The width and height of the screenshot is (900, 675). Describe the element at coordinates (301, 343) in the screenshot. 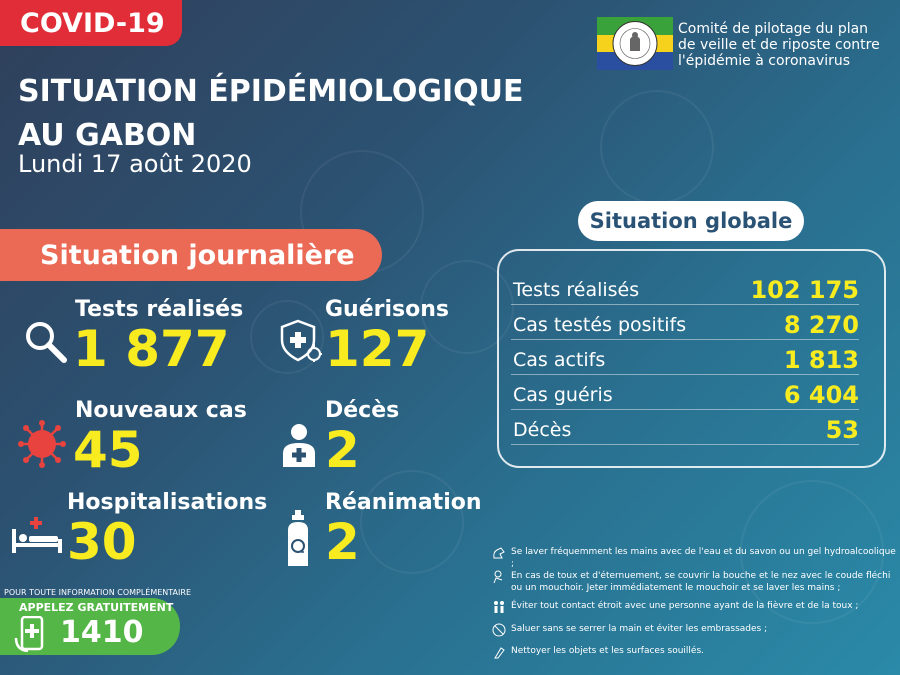

I see `shield-virus-icon` at that location.